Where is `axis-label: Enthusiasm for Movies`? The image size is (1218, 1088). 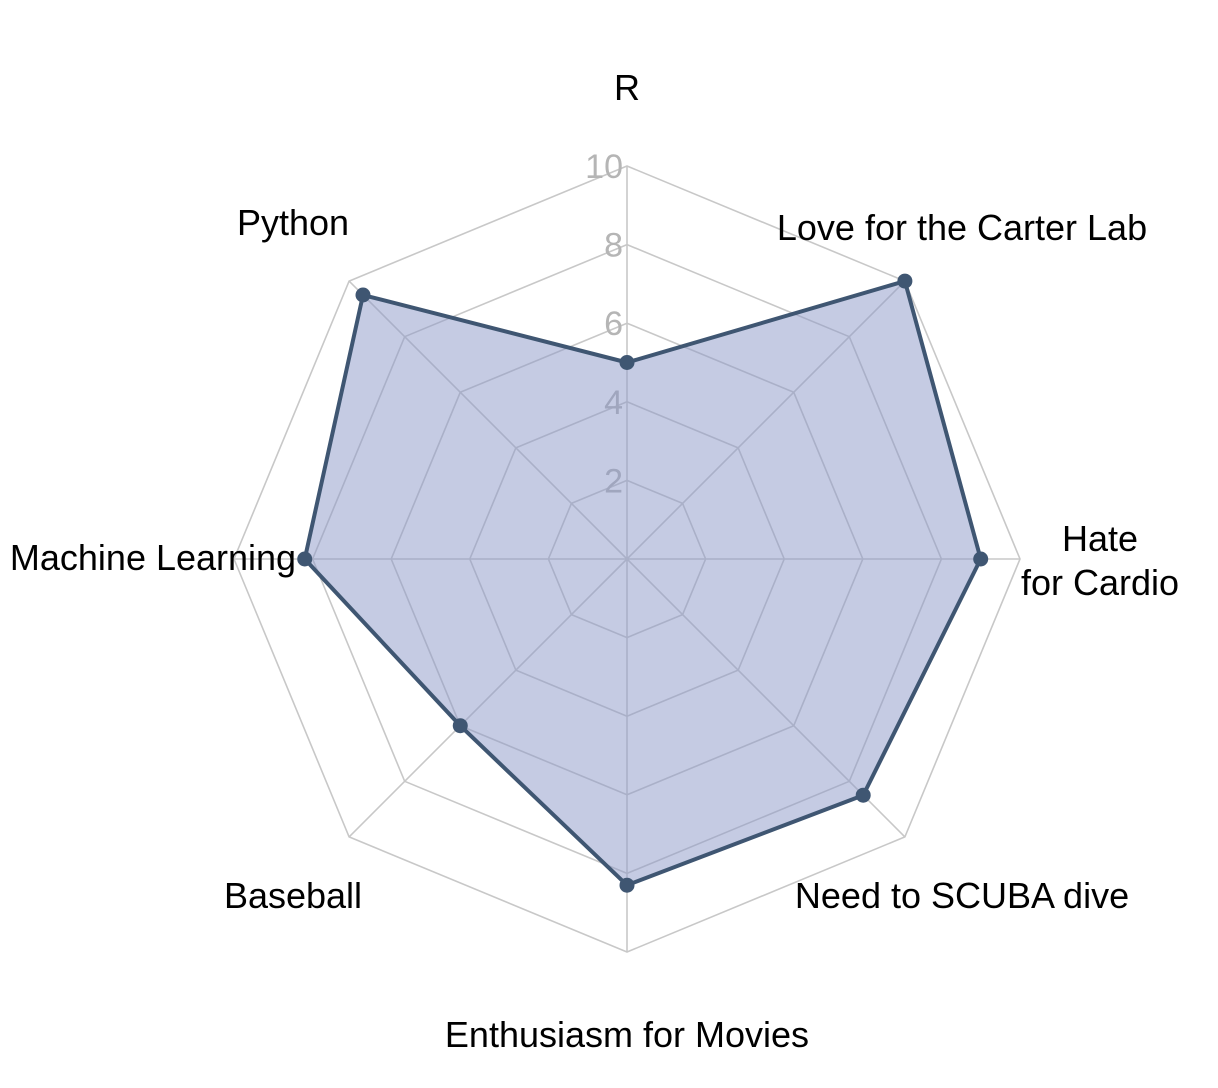 axis-label: Enthusiasm for Movies is located at coordinates (627, 1034).